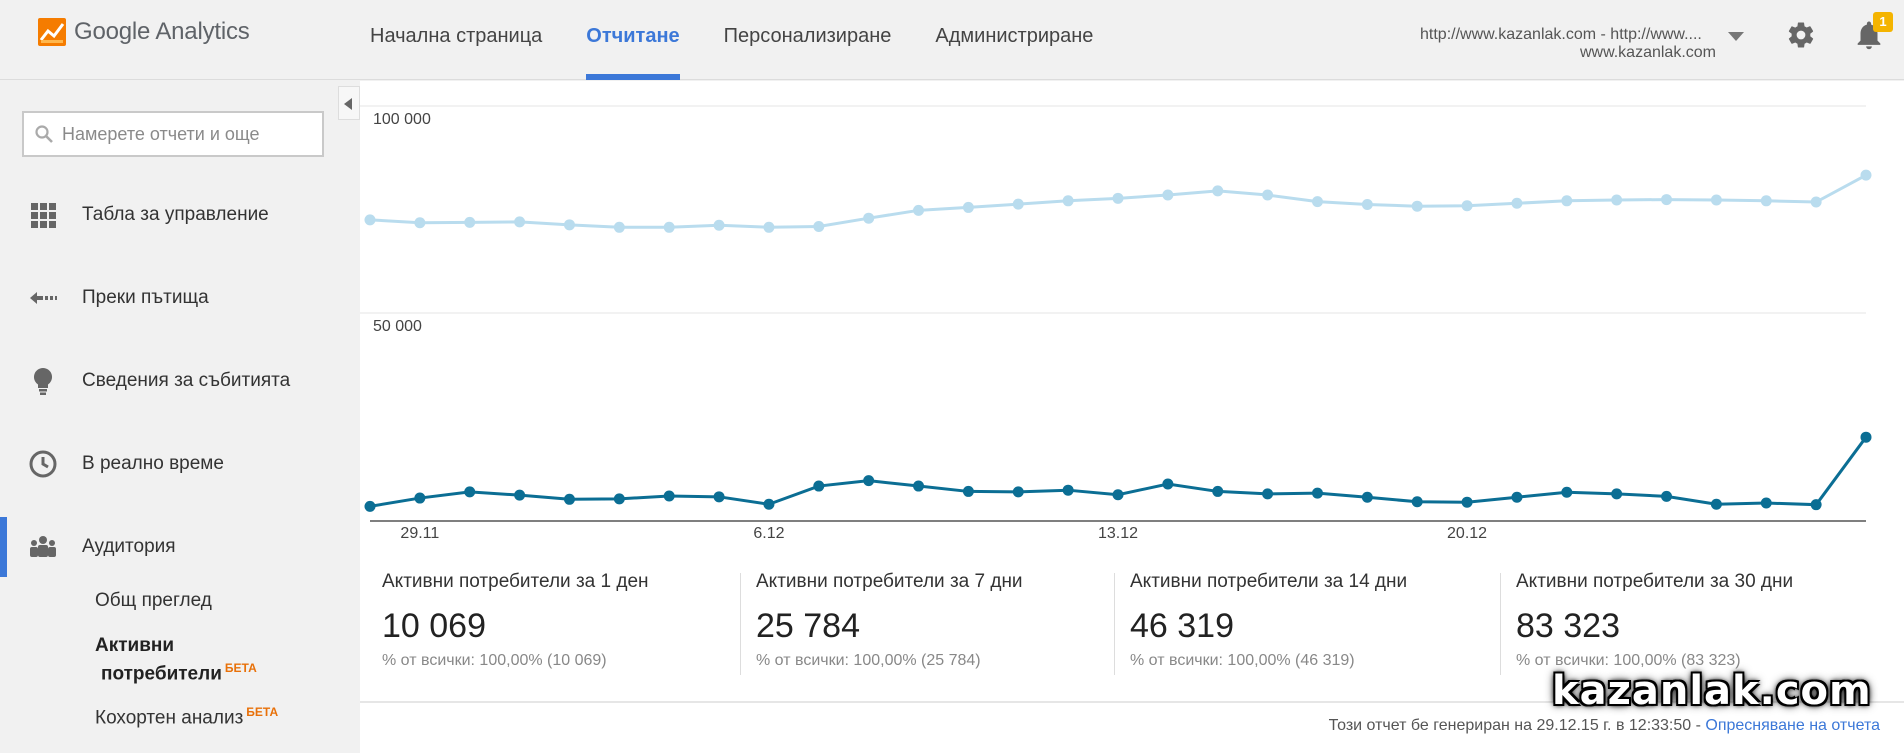  Describe the element at coordinates (1792, 725) in the screenshot. I see `refresh-report-link: Опресняване на отчета` at that location.